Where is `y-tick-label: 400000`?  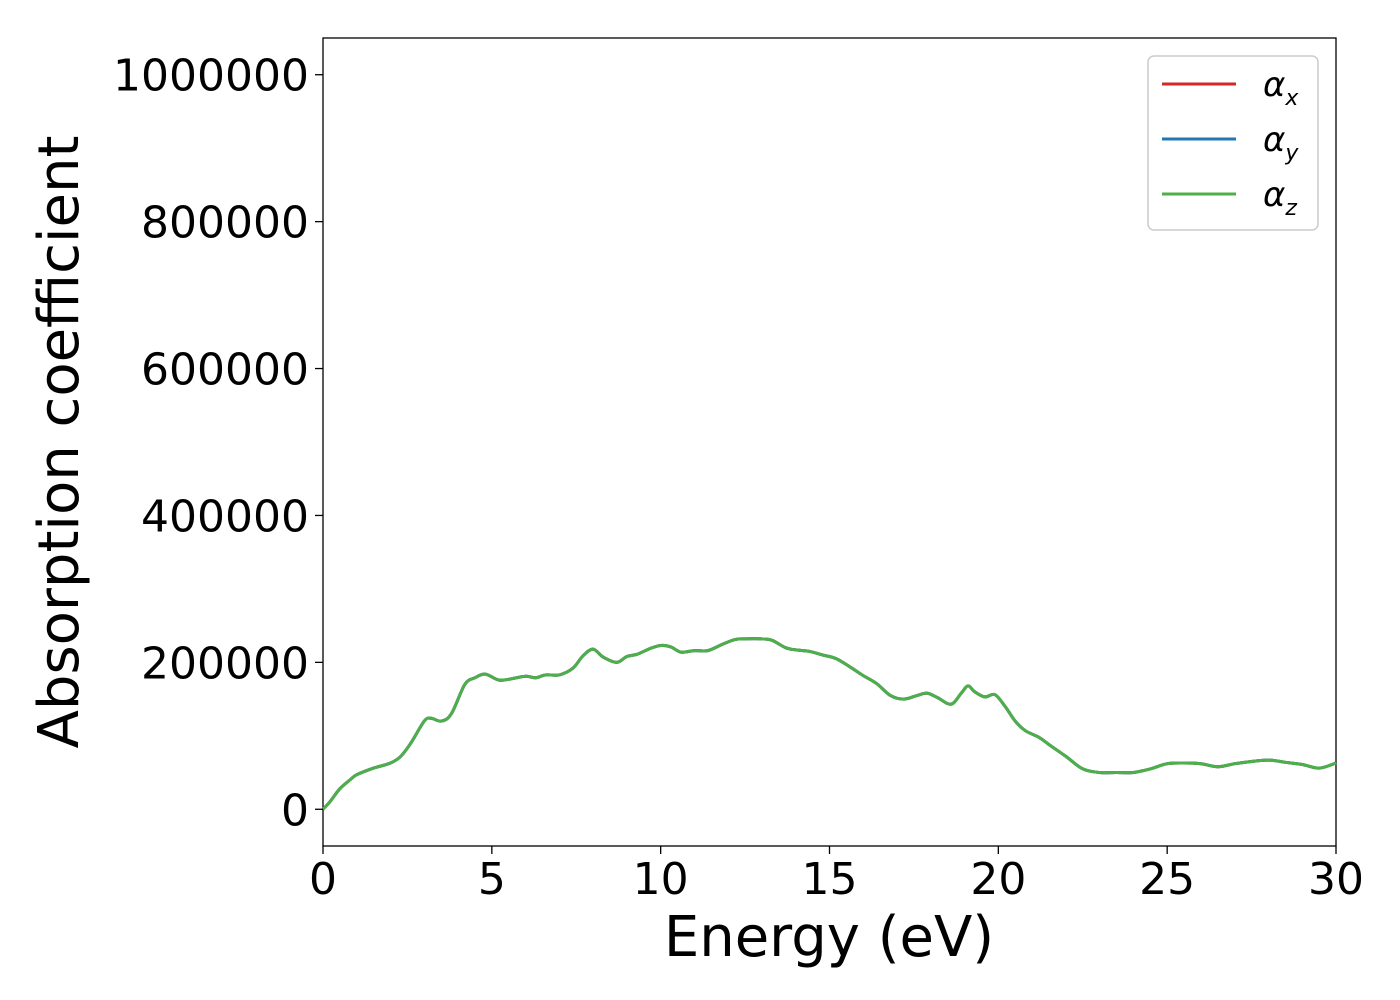 y-tick-label: 400000 is located at coordinates (225, 516).